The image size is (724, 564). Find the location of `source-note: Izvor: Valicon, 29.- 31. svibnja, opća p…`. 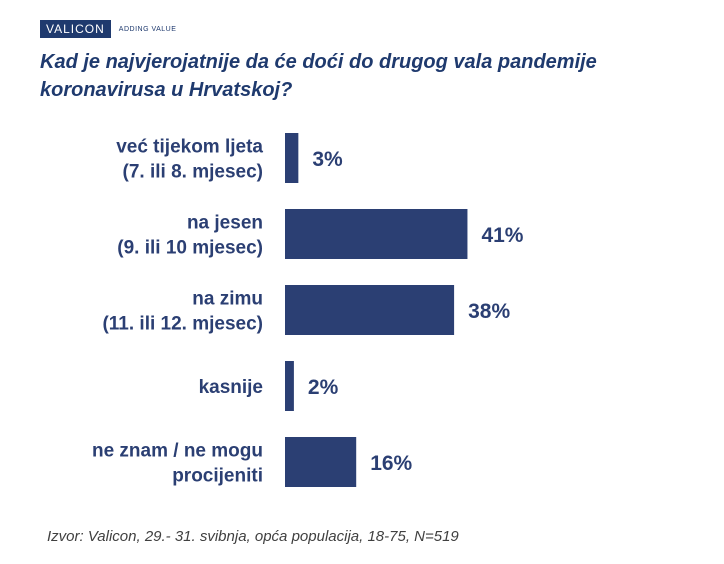

source-note: Izvor: Valicon, 29.- 31. svibnja, opća p… is located at coordinates (253, 536).